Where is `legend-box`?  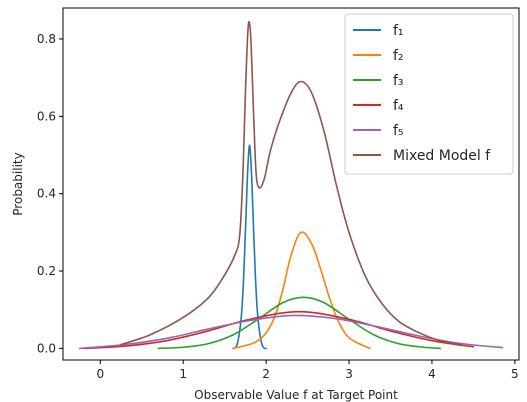 legend-box is located at coordinates (429, 94).